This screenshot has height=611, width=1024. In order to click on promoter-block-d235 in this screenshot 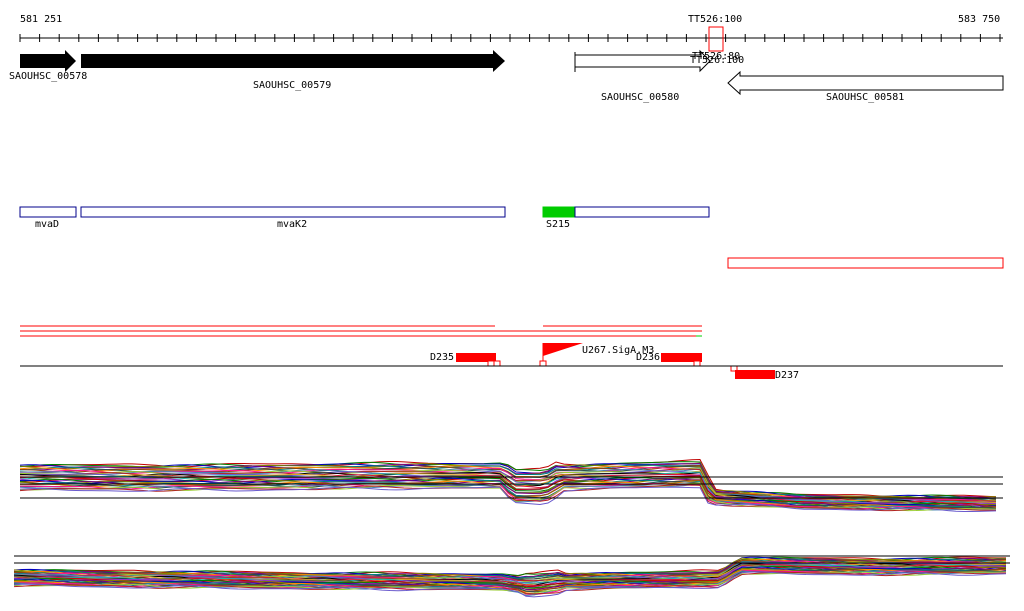, I will do `click(476, 357)`.